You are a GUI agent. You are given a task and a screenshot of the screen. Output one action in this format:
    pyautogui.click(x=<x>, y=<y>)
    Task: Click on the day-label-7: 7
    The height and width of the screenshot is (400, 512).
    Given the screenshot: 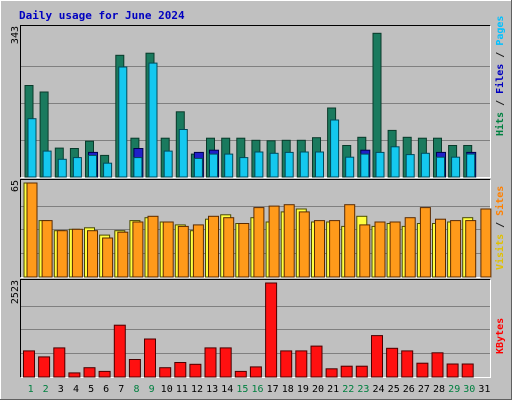 What is the action you would take?
    pyautogui.click(x=121, y=389)
    